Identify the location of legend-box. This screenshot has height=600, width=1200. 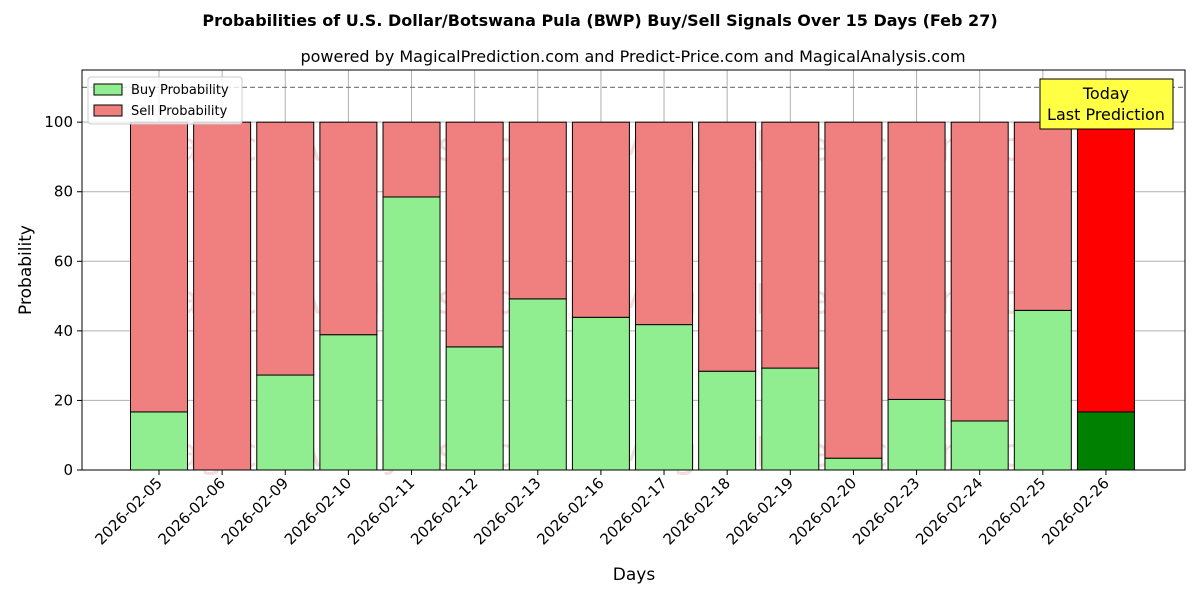
(165, 100).